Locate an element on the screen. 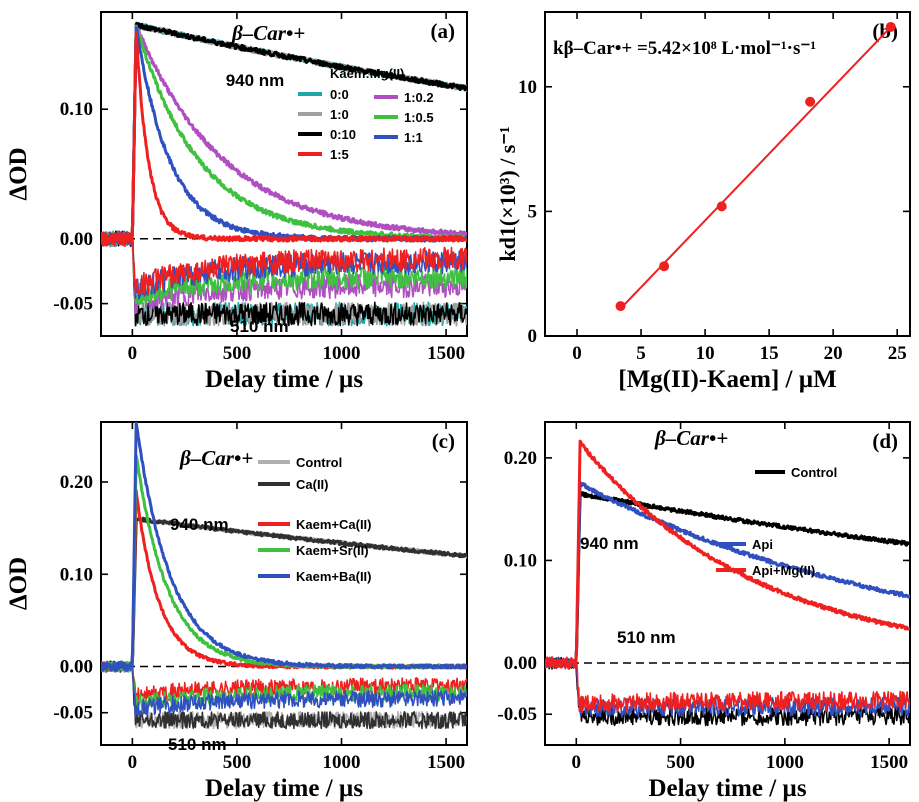 This screenshot has height=802, width=919. legend-entry: 1:5 is located at coordinates (339, 154).